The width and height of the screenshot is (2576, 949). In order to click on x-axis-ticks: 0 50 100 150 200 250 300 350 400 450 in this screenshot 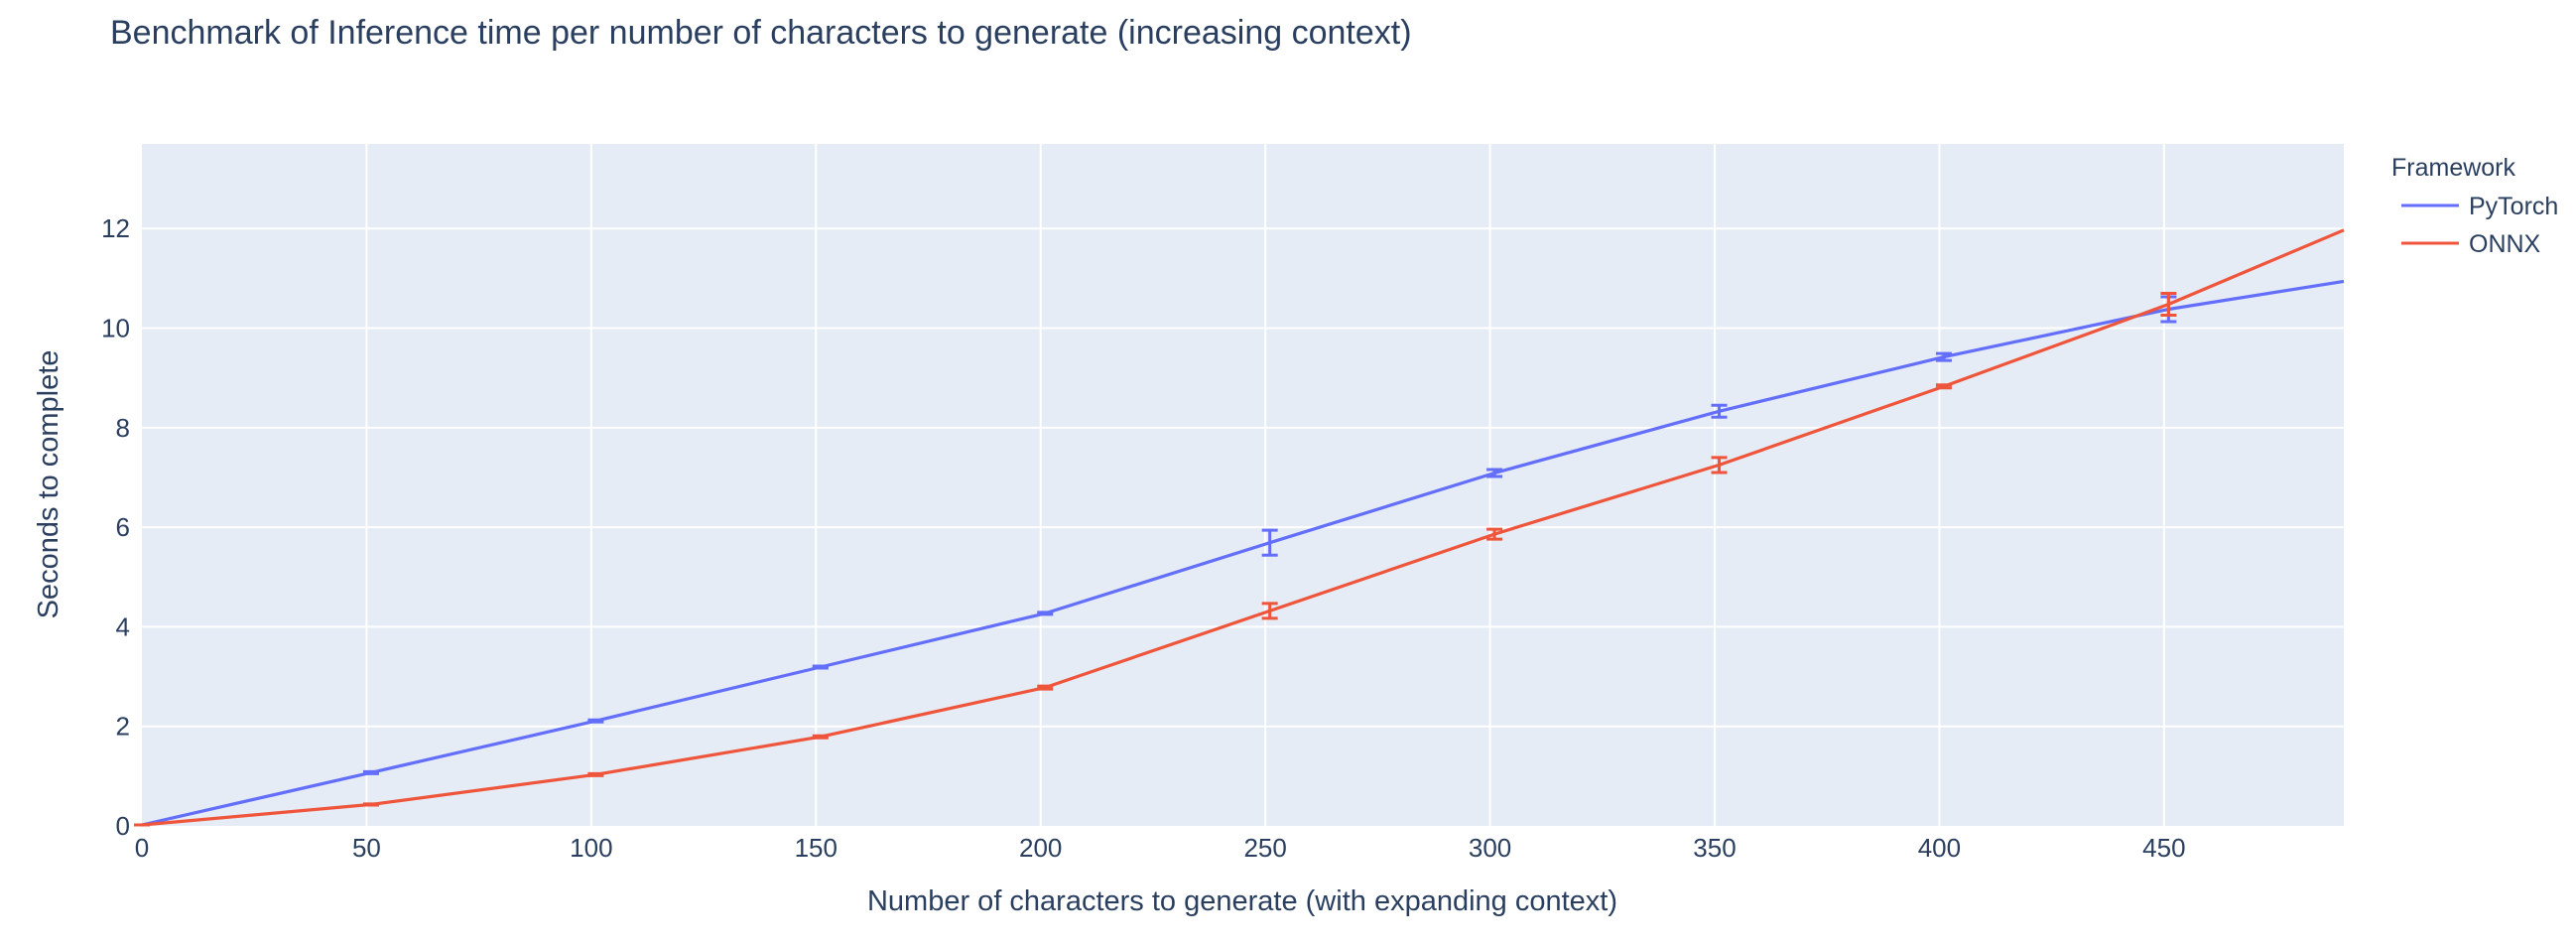, I will do `click(1161, 848)`.